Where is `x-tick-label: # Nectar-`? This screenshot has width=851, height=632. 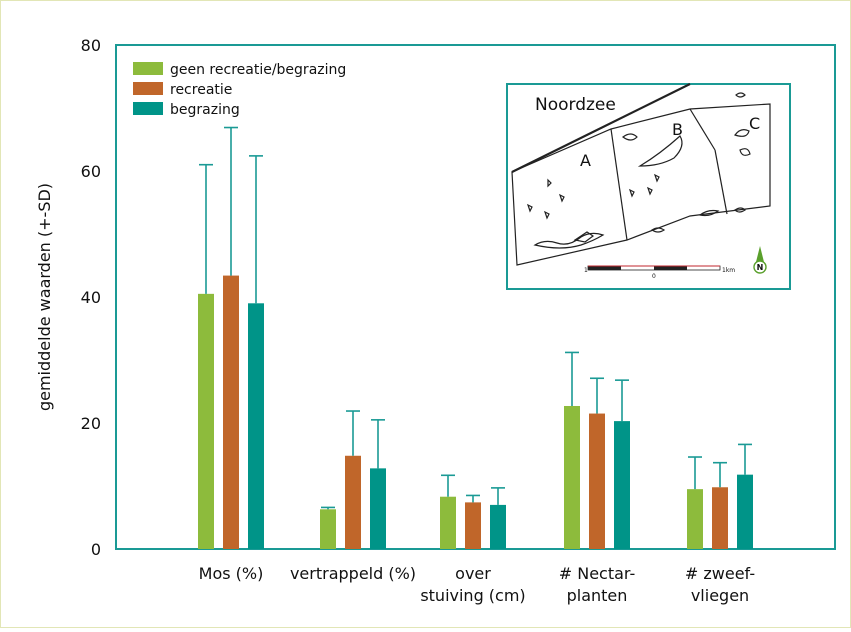 x-tick-label: # Nectar- is located at coordinates (597, 573).